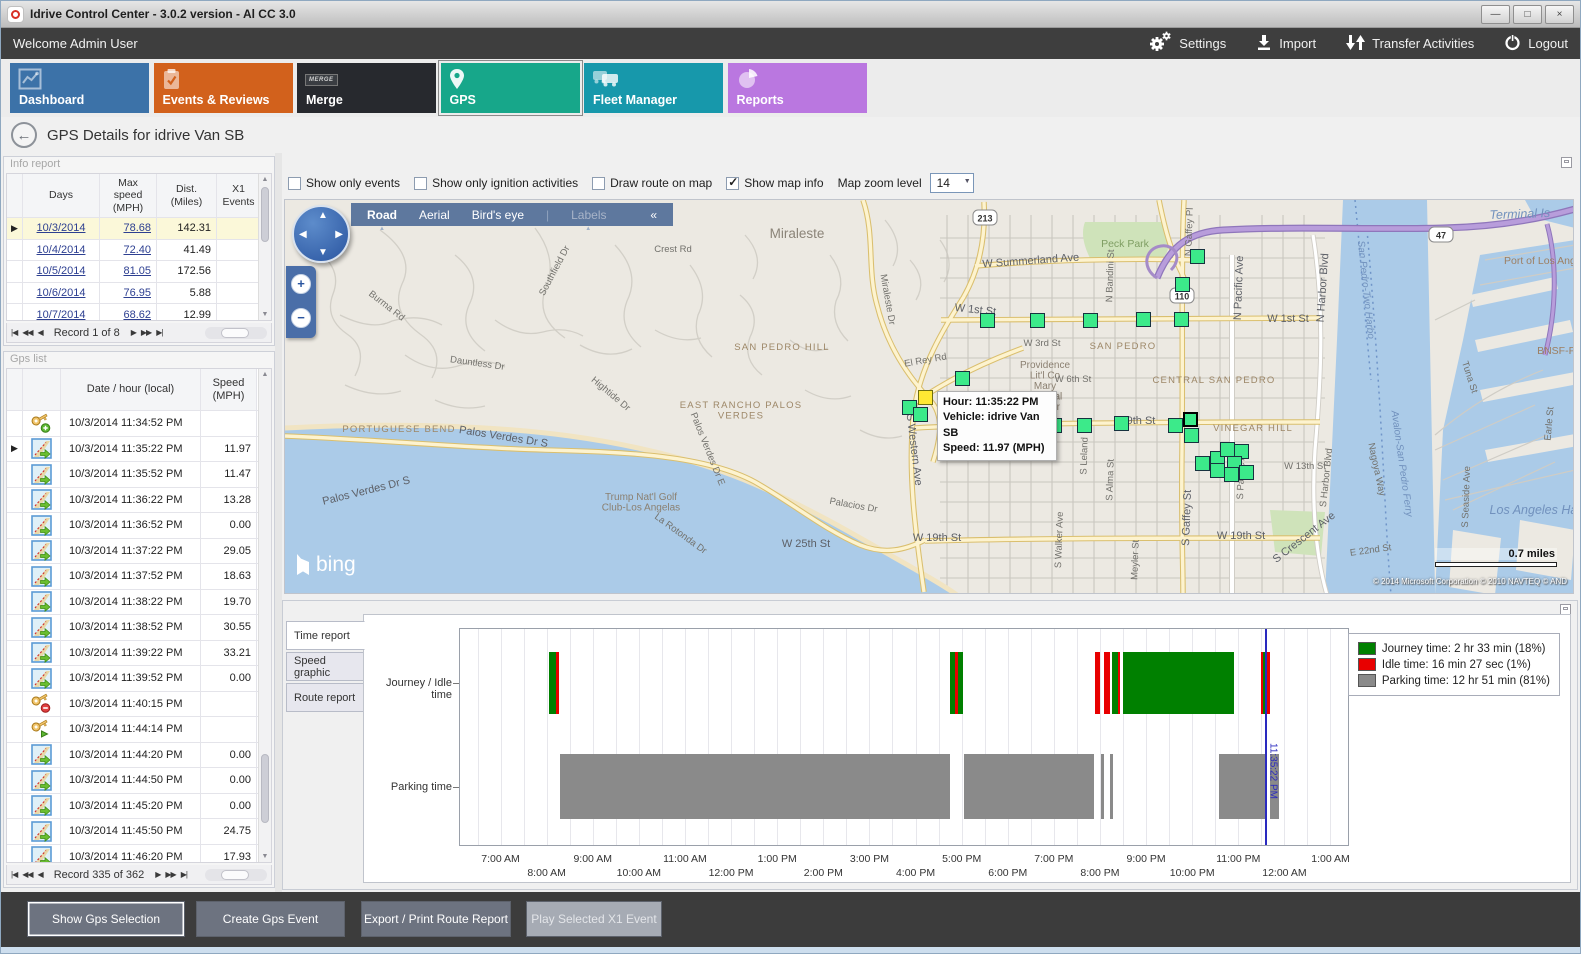  What do you see at coordinates (146, 332) in the screenshot?
I see `pager-next-last-button: ▶▶` at bounding box center [146, 332].